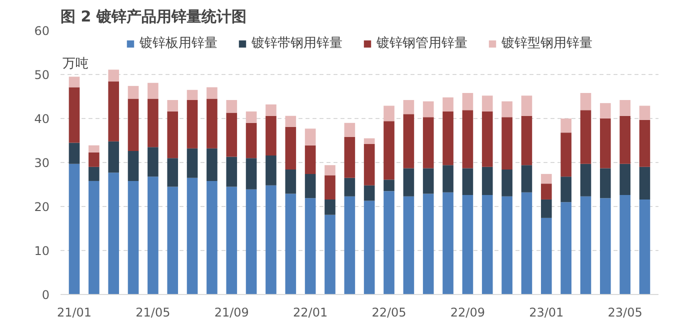 Image resolution: width=688 pixels, height=324 pixels. I want to click on chart-title: 图 2 镀锌产品用锌量统计图, so click(153, 17).